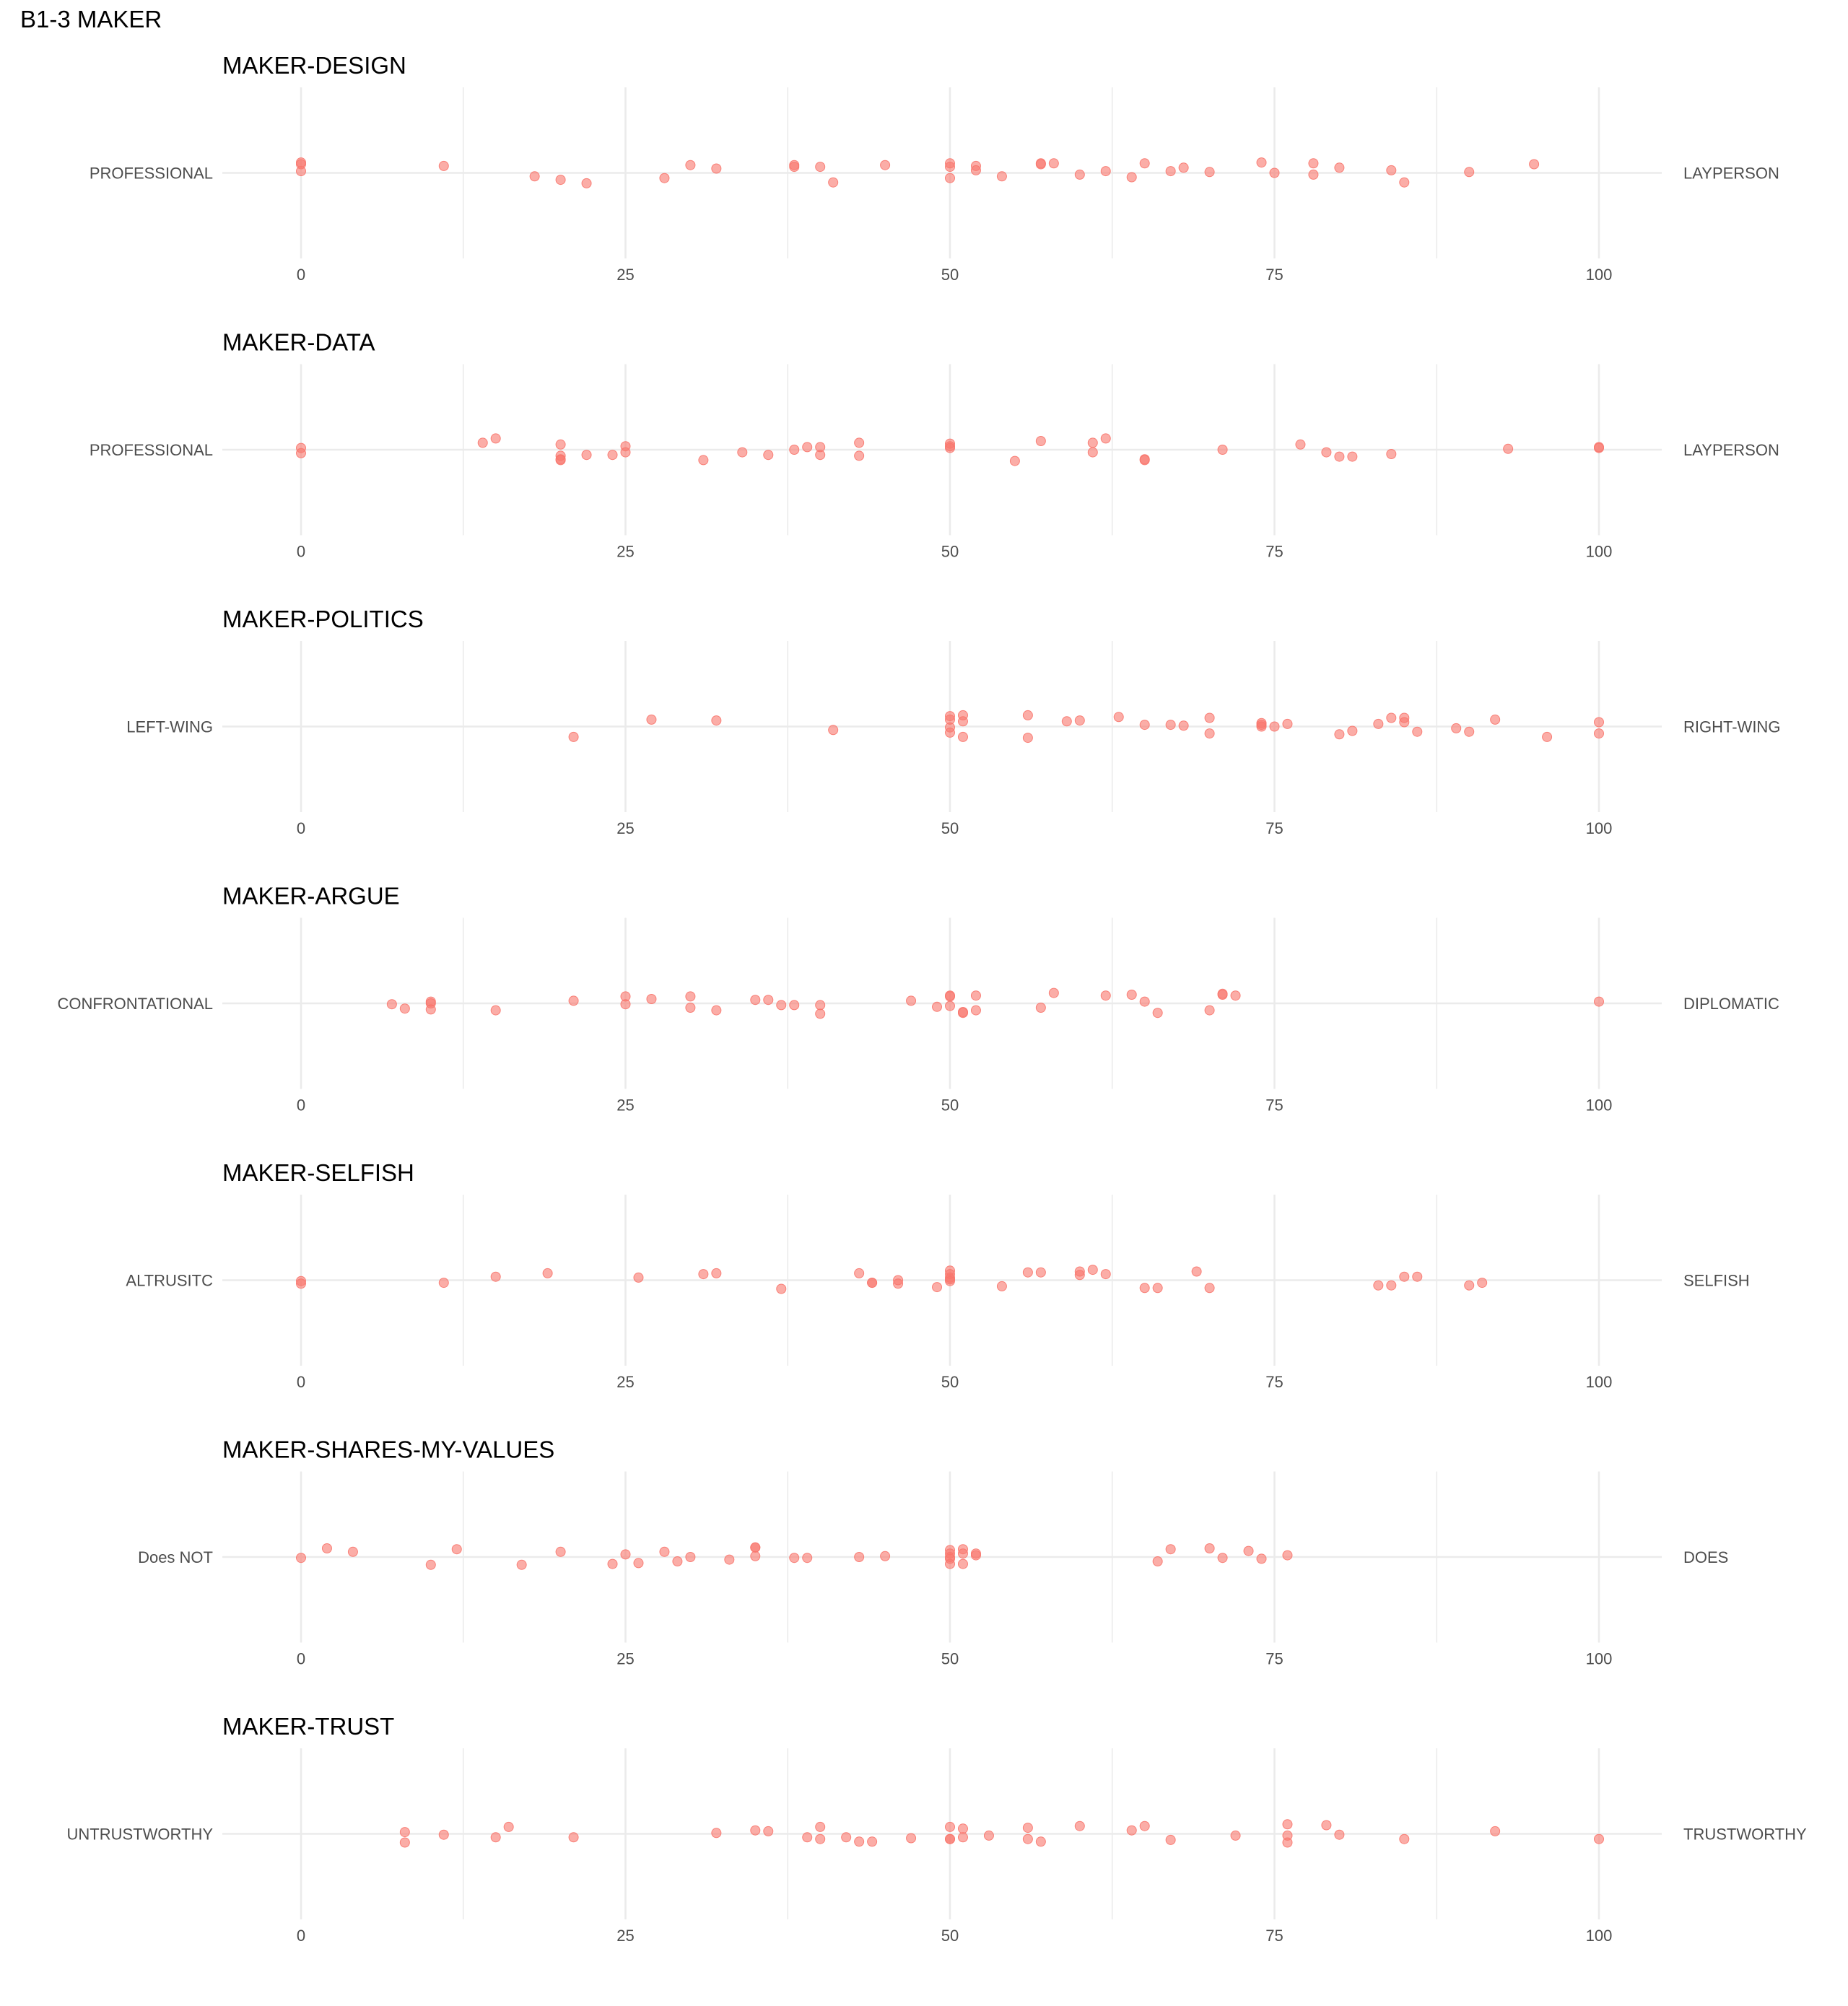 The image size is (1848, 2006). Describe the element at coordinates (91, 19) in the screenshot. I see `figure-title: B1-3 MAKER` at that location.